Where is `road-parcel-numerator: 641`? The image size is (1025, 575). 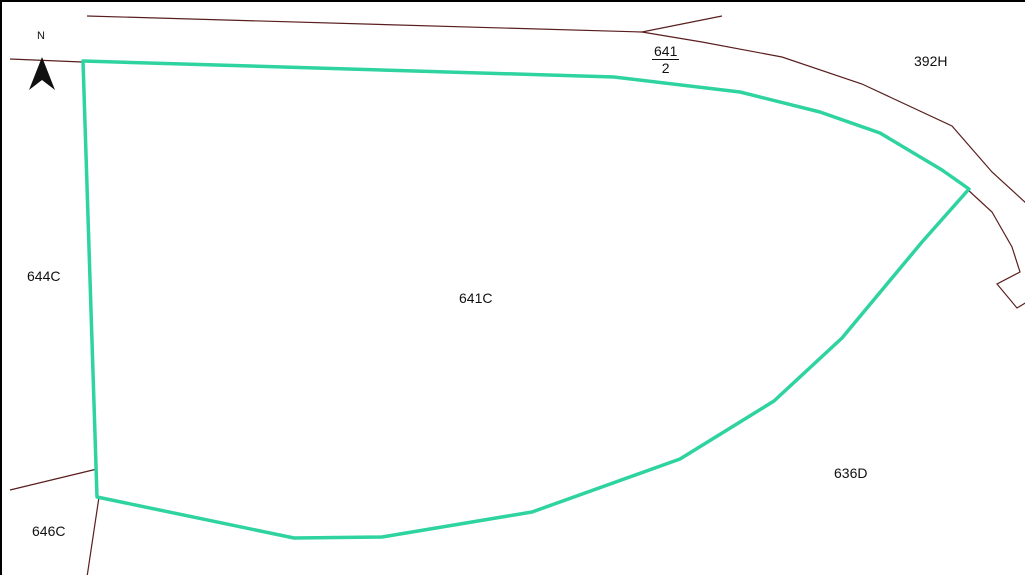 road-parcel-numerator: 641 is located at coordinates (666, 51).